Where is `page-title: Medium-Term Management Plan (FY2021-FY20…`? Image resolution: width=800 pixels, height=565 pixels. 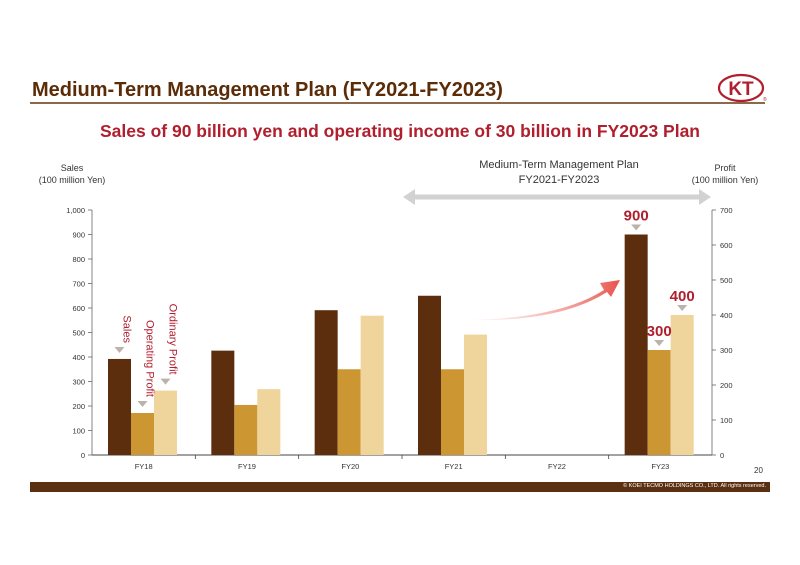
page-title: Medium-Term Management Plan (FY2021-FY20… is located at coordinates (267, 90).